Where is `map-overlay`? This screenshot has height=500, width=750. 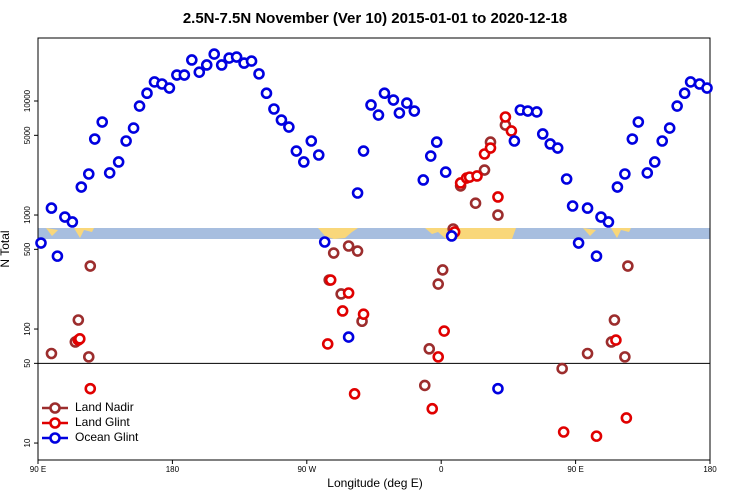 map-overlay is located at coordinates (374, 233).